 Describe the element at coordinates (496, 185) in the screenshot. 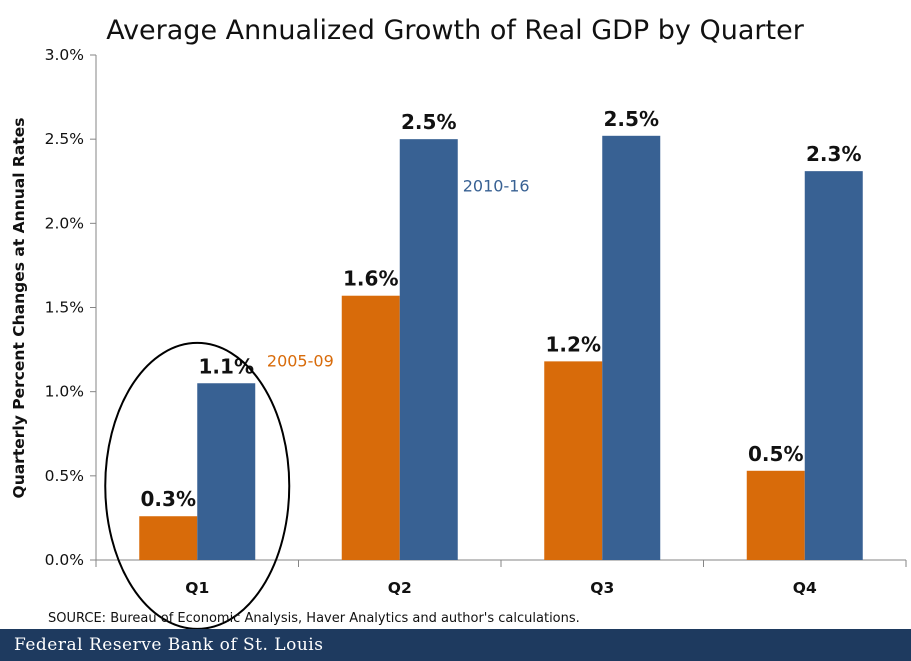

I see `series-label: 2010-16` at that location.